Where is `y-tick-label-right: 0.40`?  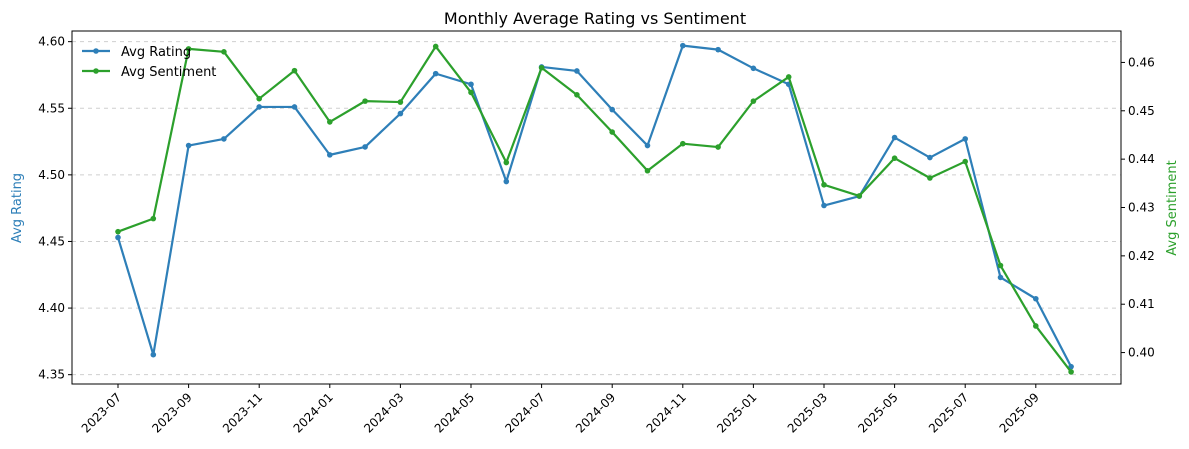
y-tick-label-right: 0.40 is located at coordinates (1141, 353).